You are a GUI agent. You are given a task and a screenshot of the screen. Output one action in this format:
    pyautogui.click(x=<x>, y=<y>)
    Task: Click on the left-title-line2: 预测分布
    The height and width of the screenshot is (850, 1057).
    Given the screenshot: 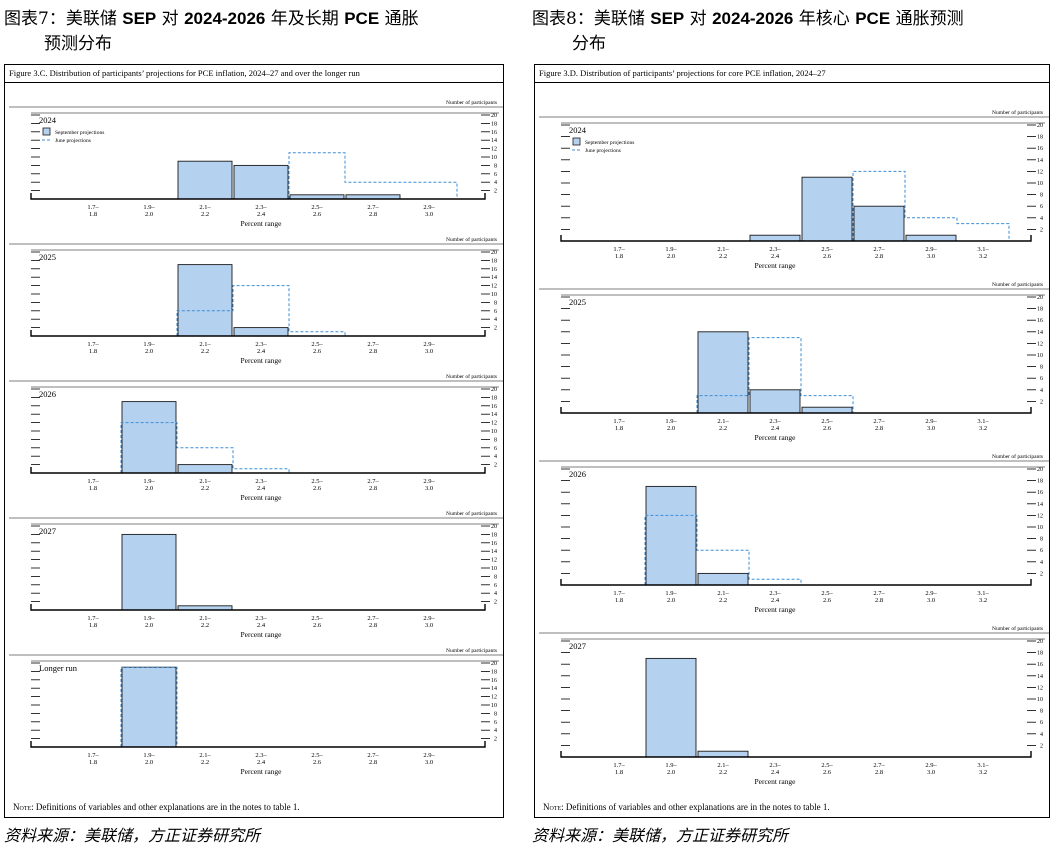 What is the action you would take?
    pyautogui.click(x=78, y=44)
    